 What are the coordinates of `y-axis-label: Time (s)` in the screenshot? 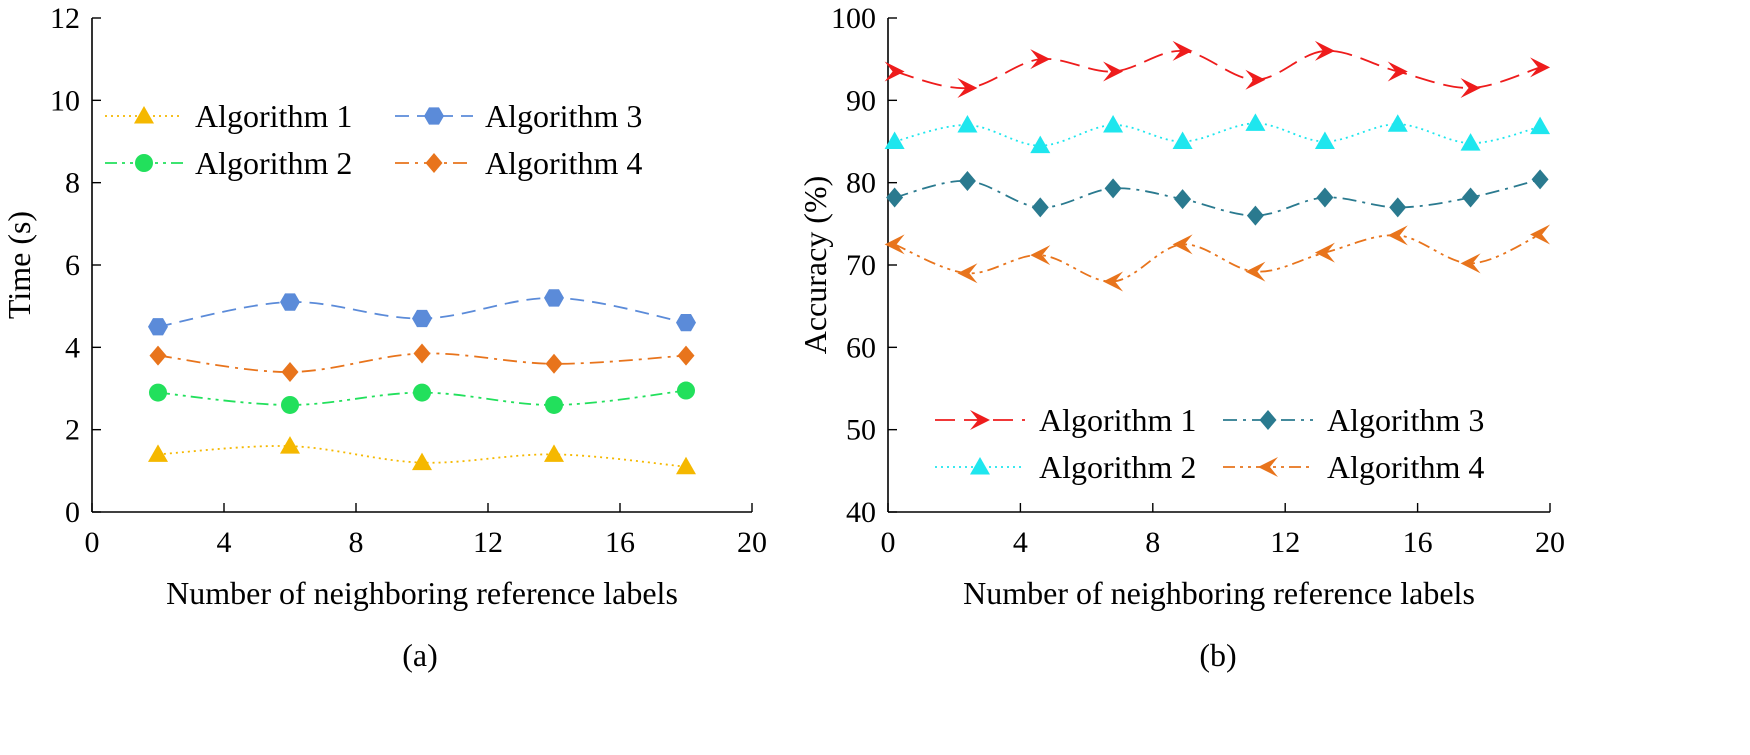 It's located at (19, 265).